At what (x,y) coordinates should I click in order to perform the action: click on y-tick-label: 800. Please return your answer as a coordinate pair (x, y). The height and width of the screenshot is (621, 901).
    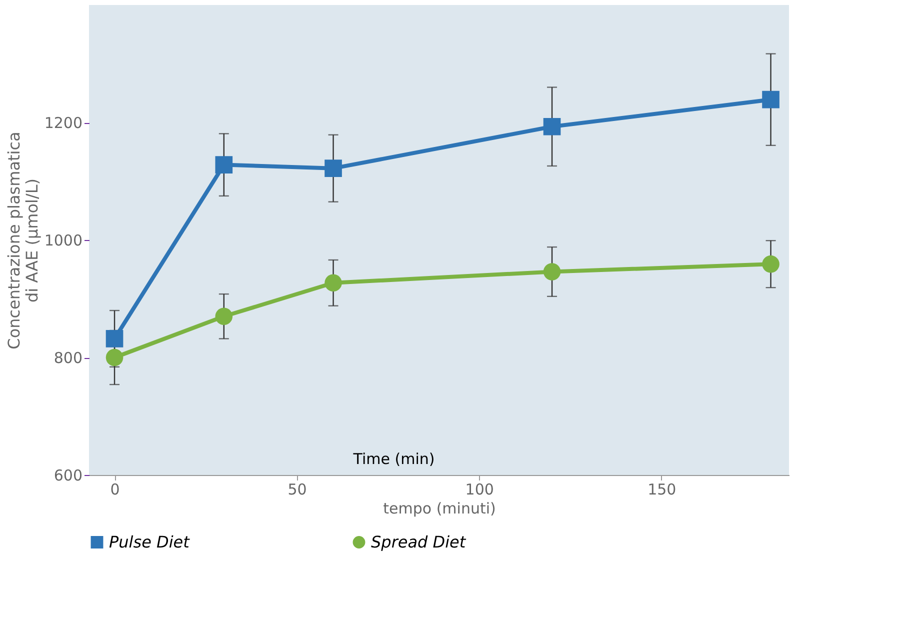
    Looking at the image, I should click on (68, 358).